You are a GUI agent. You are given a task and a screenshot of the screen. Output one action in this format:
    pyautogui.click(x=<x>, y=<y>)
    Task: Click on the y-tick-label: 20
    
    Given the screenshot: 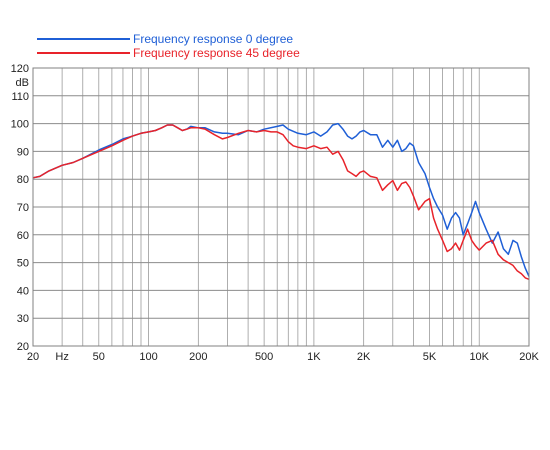 What is the action you would take?
    pyautogui.click(x=23, y=347)
    